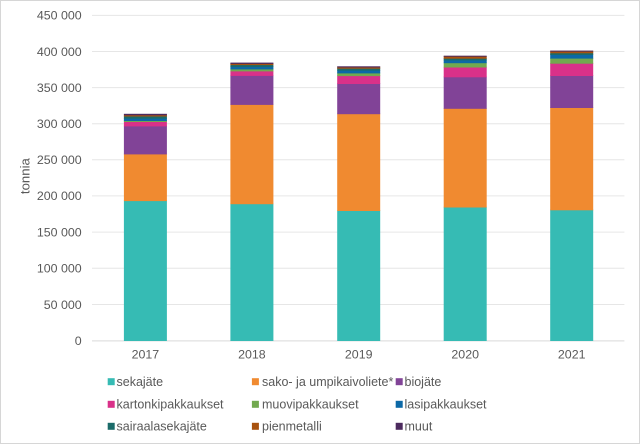 The width and height of the screenshot is (640, 444). Describe the element at coordinates (59, 124) in the screenshot. I see `svg-text: 300 000` at that location.